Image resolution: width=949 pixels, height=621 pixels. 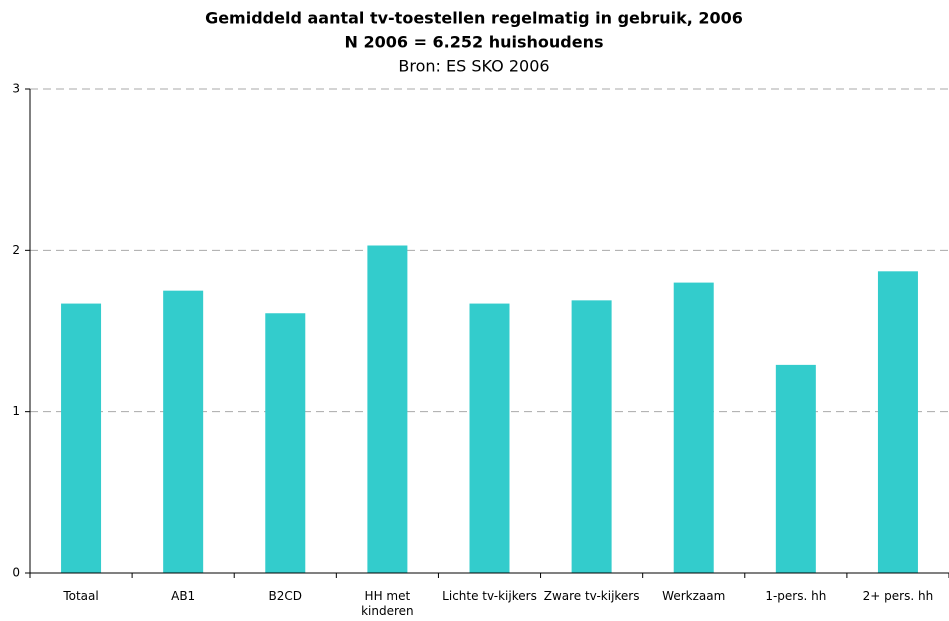 I want to click on x-tick-label: HH met kinderen, so click(x=387, y=603).